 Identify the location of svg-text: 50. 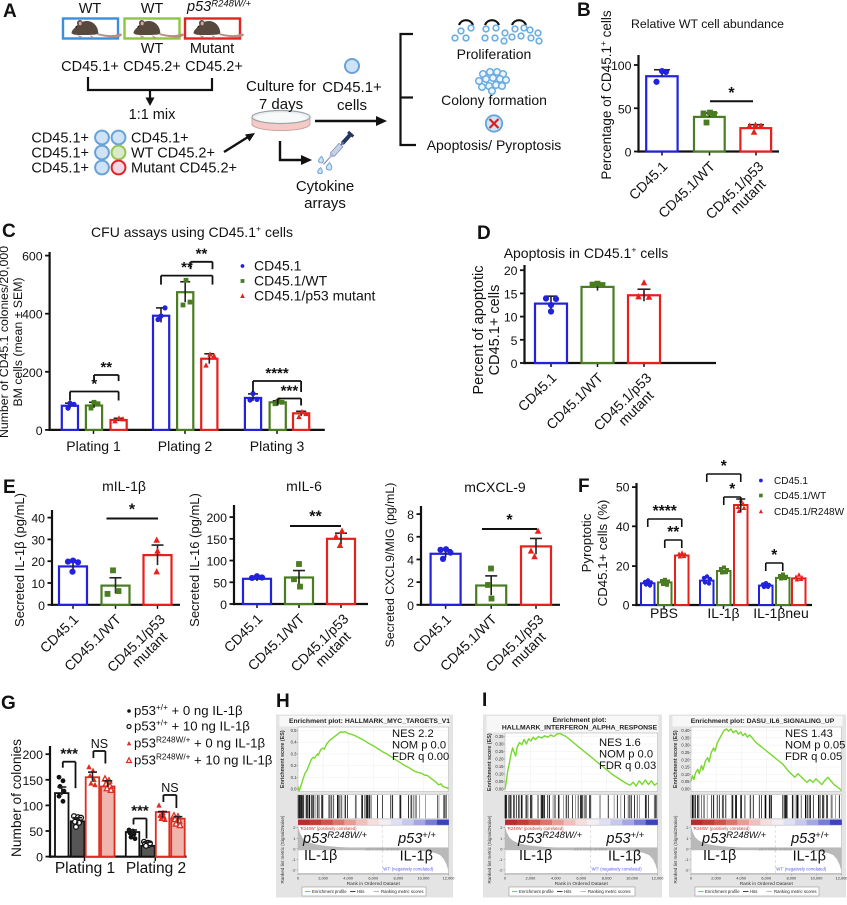
(36, 832).